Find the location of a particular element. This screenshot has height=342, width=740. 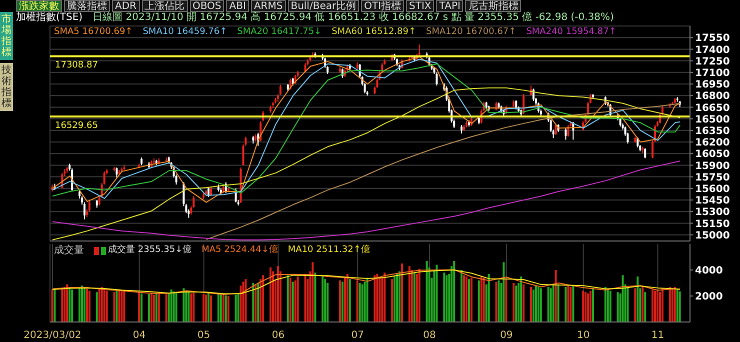

text: 騰落指標 is located at coordinates (87, 6).